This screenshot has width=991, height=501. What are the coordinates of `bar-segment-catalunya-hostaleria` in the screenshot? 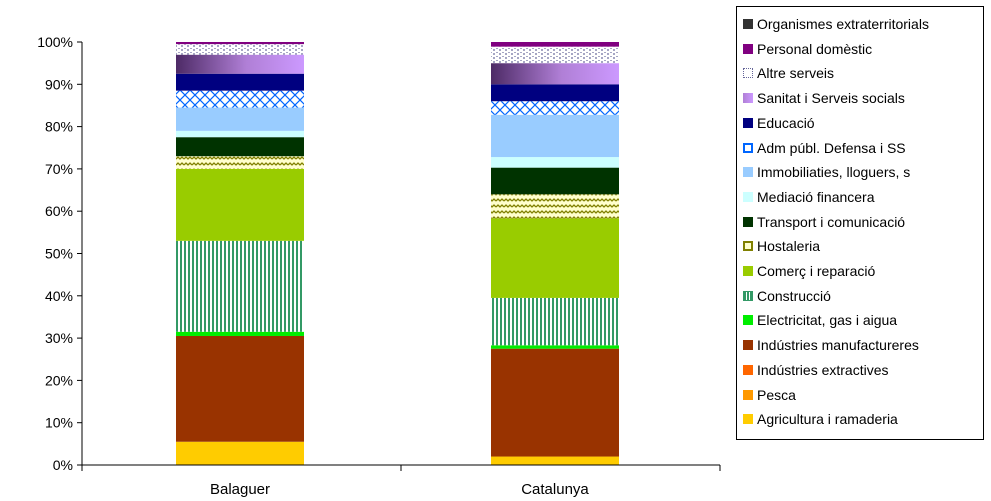 It's located at (555, 206).